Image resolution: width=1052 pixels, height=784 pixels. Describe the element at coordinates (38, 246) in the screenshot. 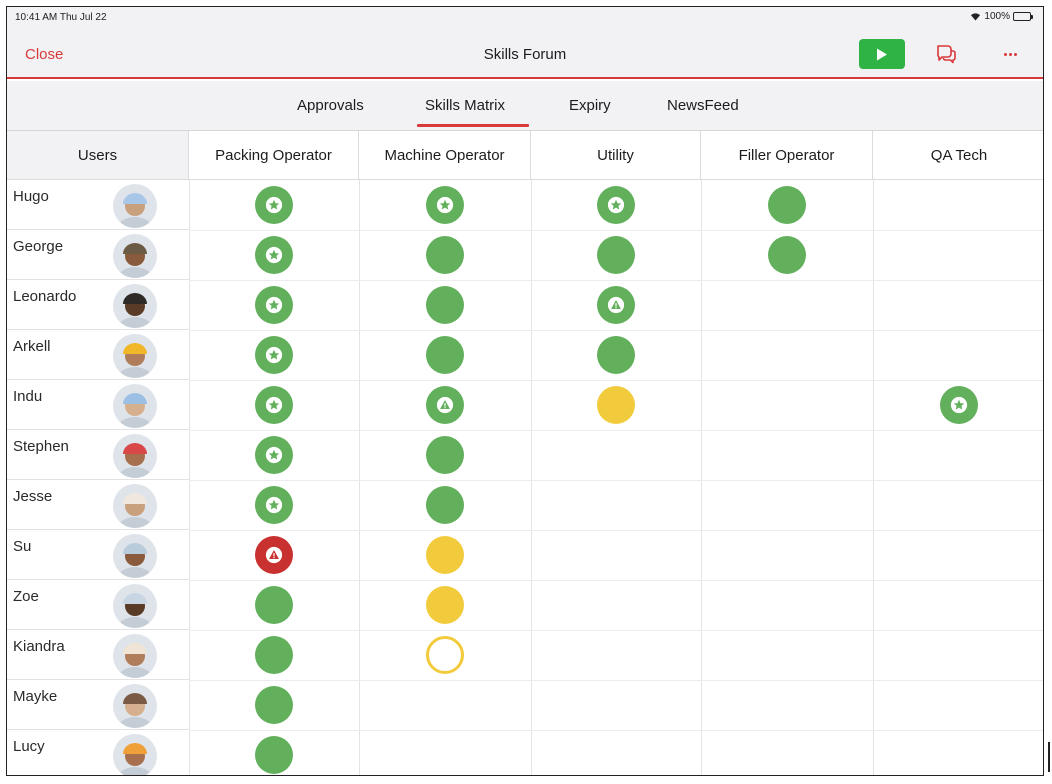

I see `user-name: George` at that location.